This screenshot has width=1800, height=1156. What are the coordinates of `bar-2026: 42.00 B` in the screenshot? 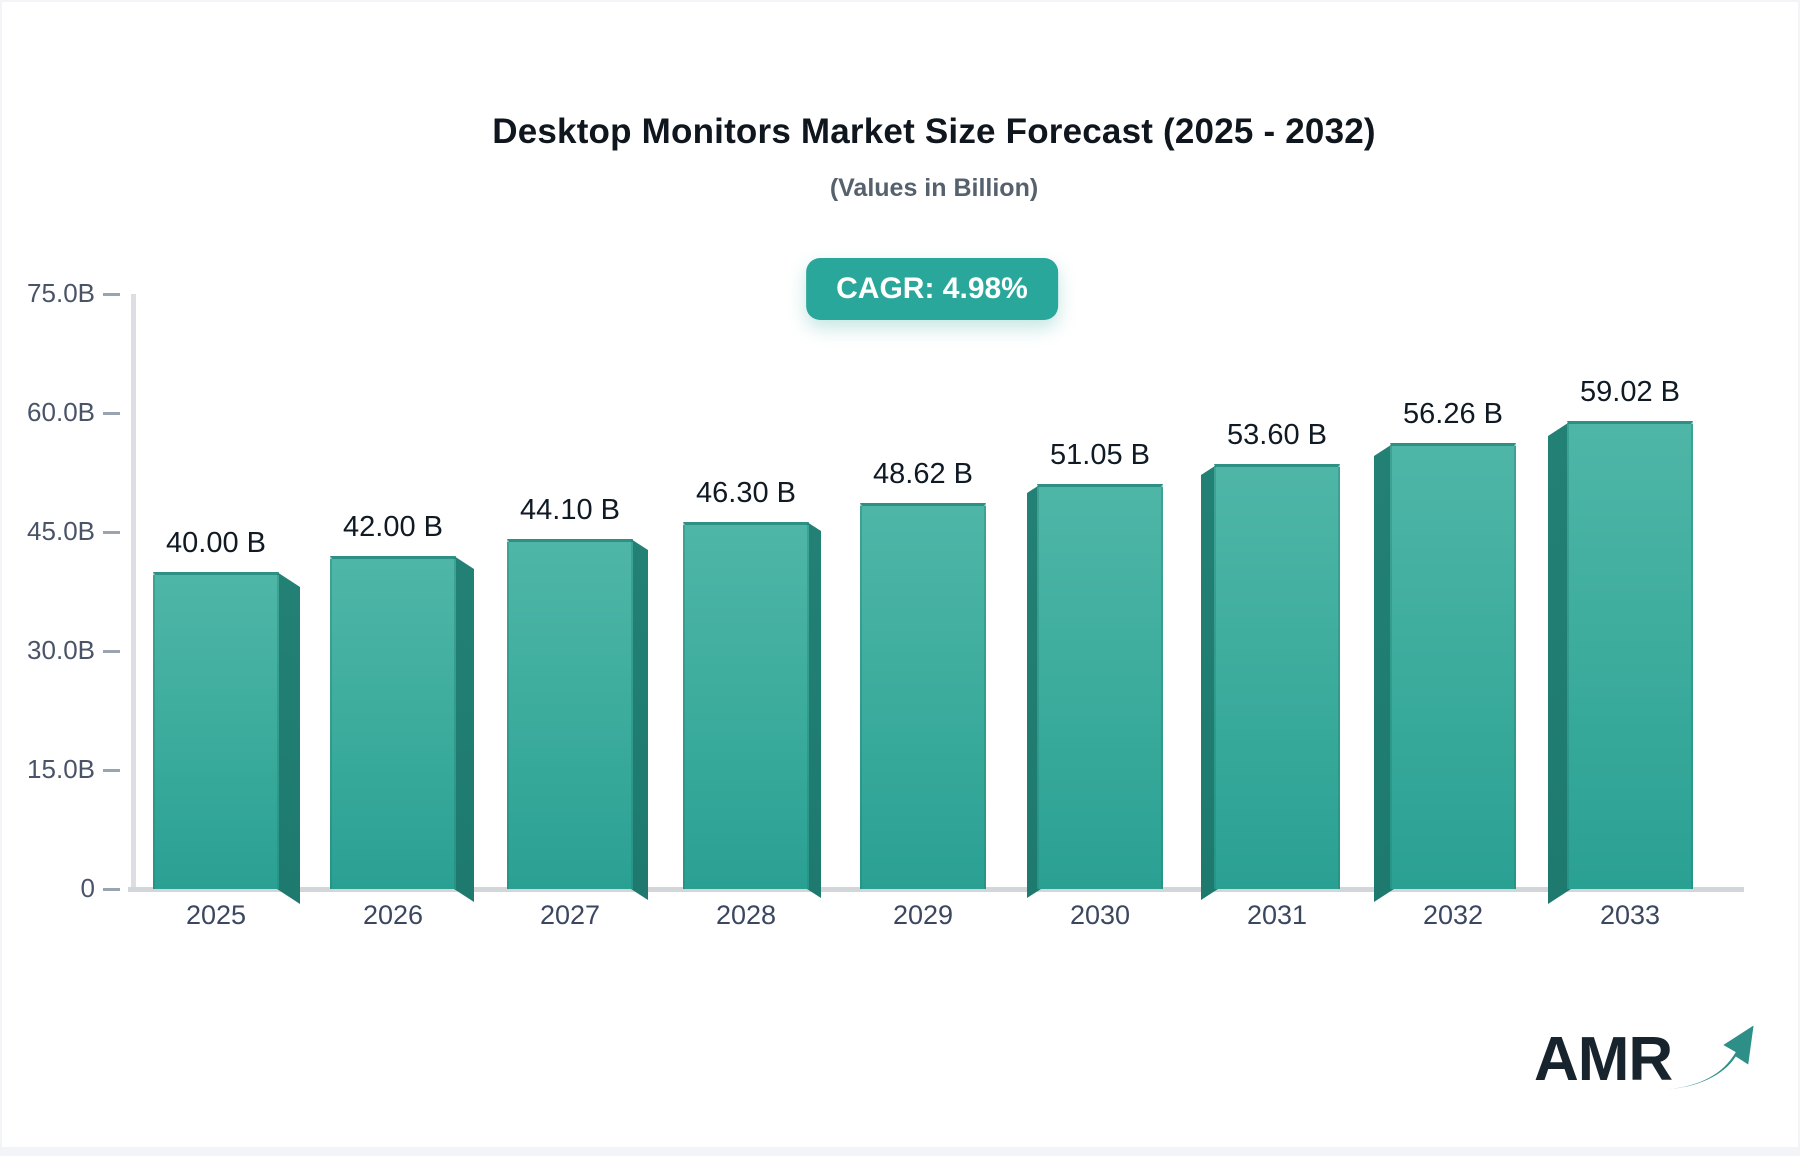 It's located at (402, 706).